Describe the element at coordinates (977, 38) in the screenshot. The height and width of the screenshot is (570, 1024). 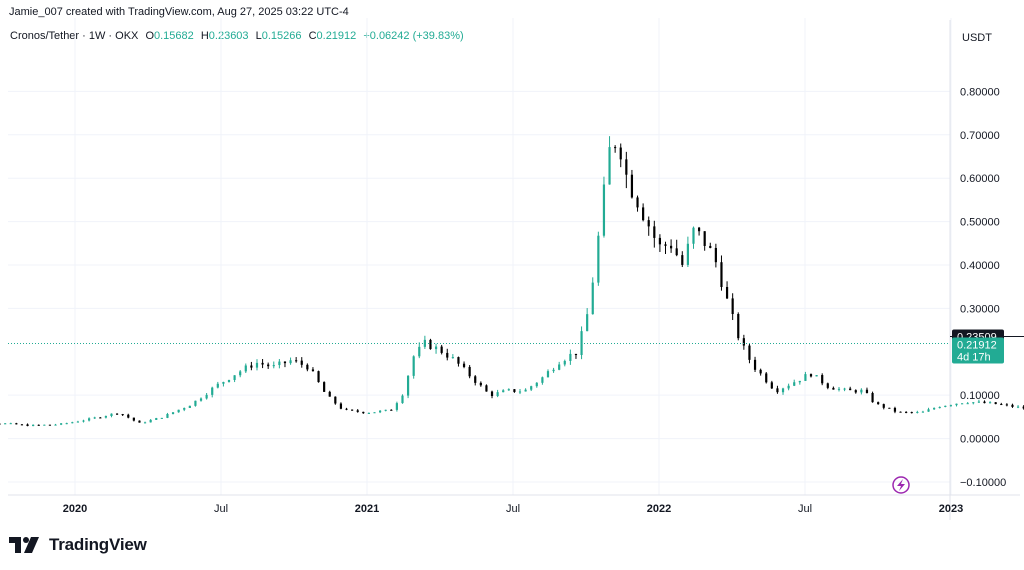
I see `currency-label: USDT` at that location.